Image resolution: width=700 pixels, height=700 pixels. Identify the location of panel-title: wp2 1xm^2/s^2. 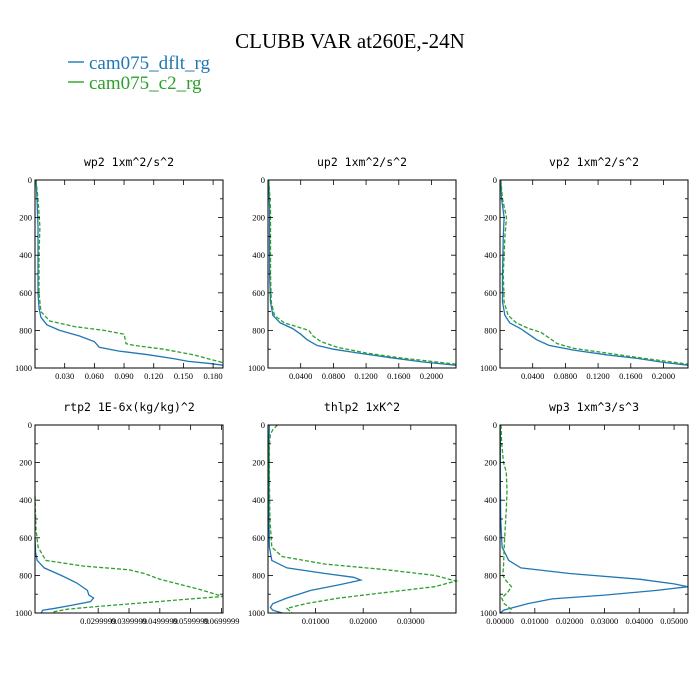
(129, 162).